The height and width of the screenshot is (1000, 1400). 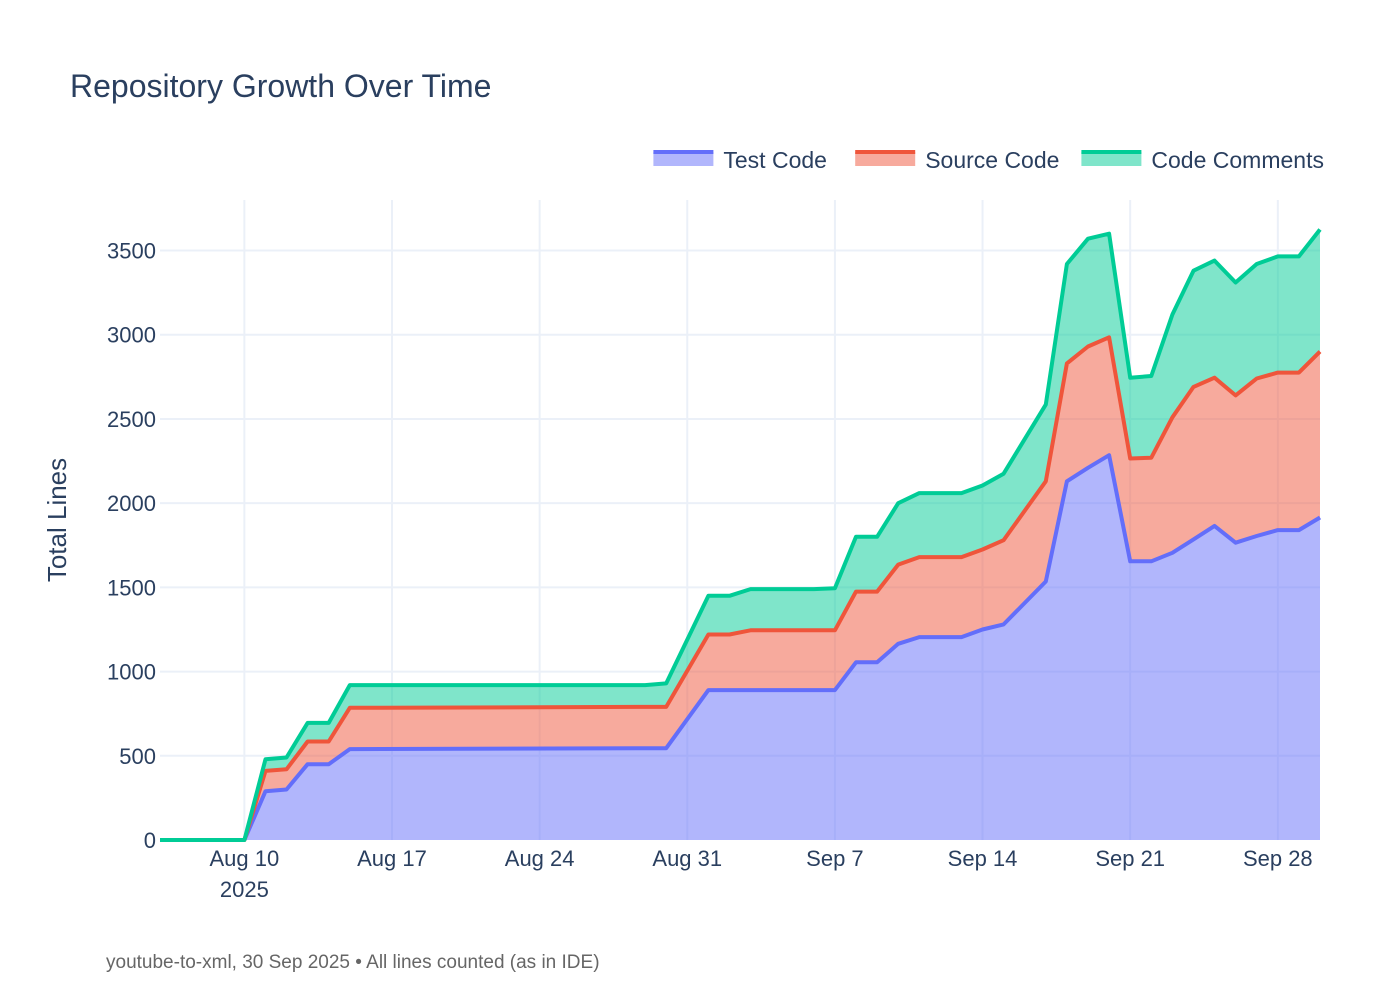 I want to click on y-tick-label: 1500, so click(x=131, y=587).